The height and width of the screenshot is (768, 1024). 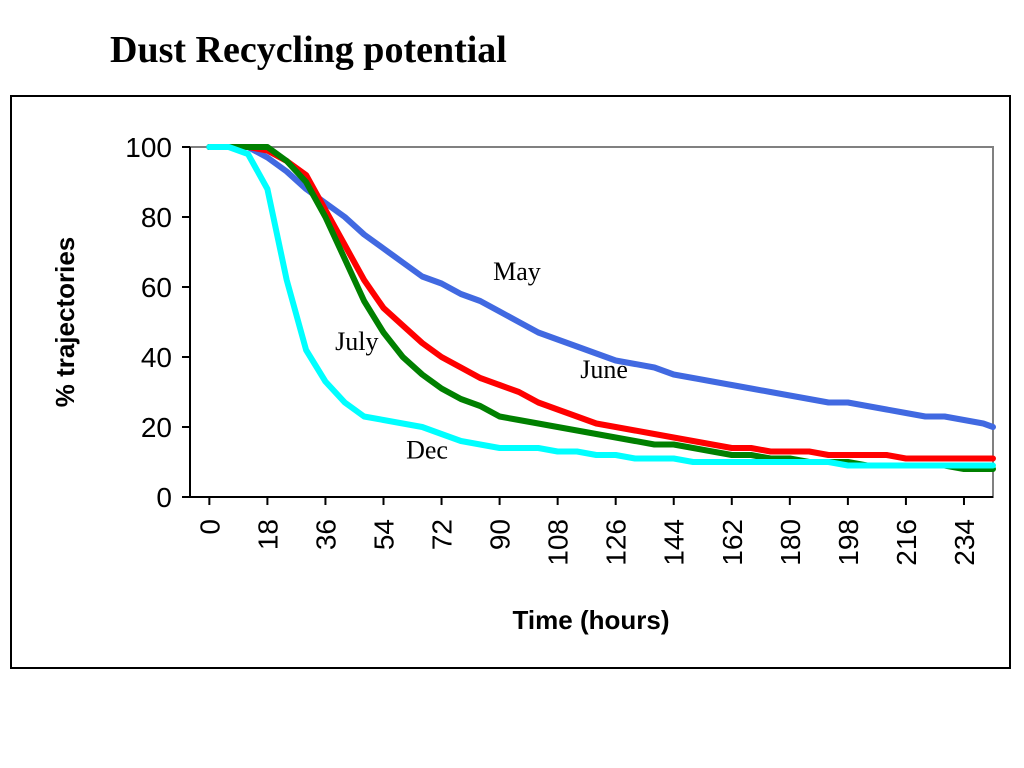 What do you see at coordinates (442, 534) in the screenshot?
I see `x-tick-label: 72` at bounding box center [442, 534].